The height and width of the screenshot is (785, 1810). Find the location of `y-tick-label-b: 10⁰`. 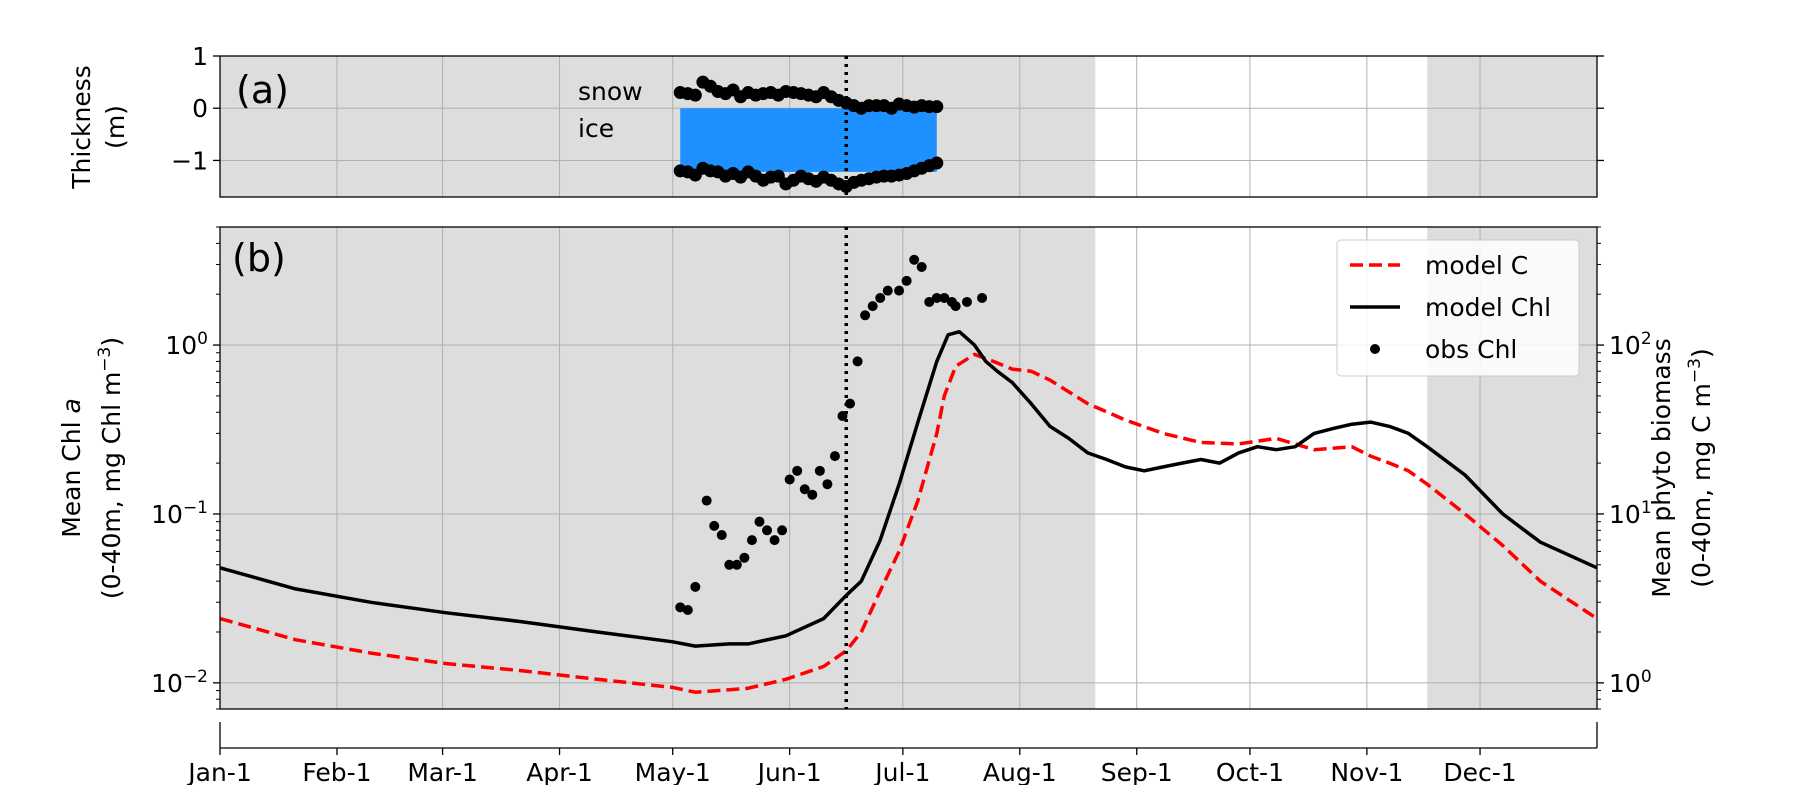

y-tick-label-b: 10⁰ is located at coordinates (186, 344).